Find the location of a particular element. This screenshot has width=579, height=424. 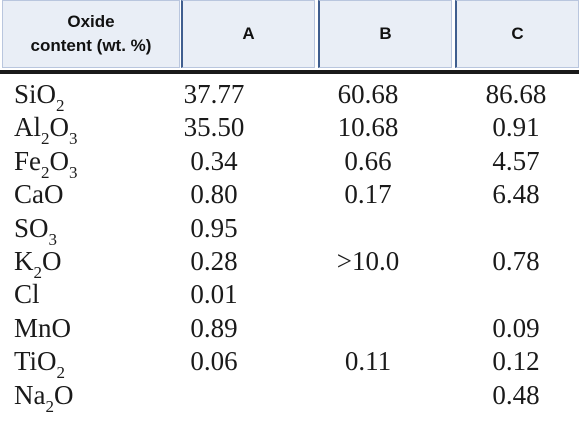

oxide-name: CaO is located at coordinates (39, 194).